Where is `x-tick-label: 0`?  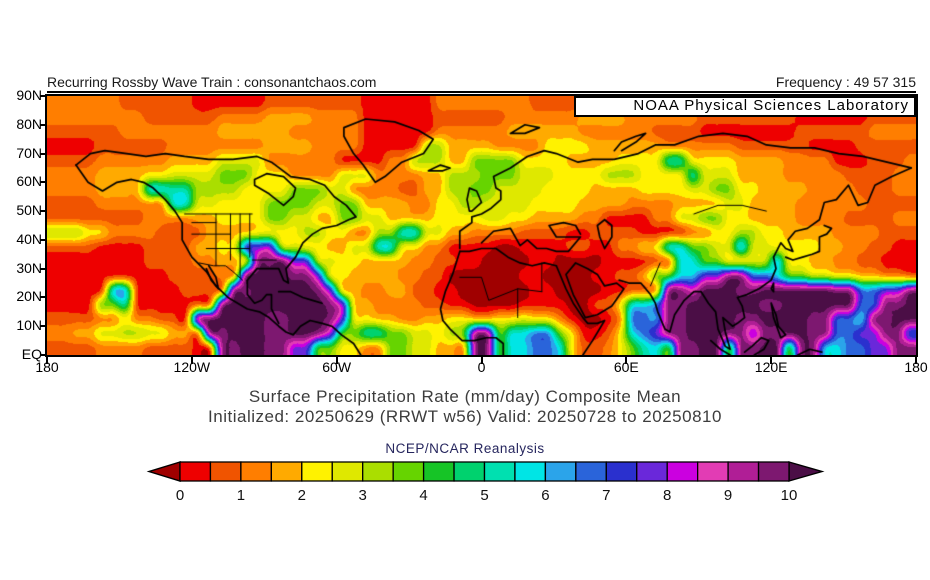 x-tick-label: 0 is located at coordinates (481, 367).